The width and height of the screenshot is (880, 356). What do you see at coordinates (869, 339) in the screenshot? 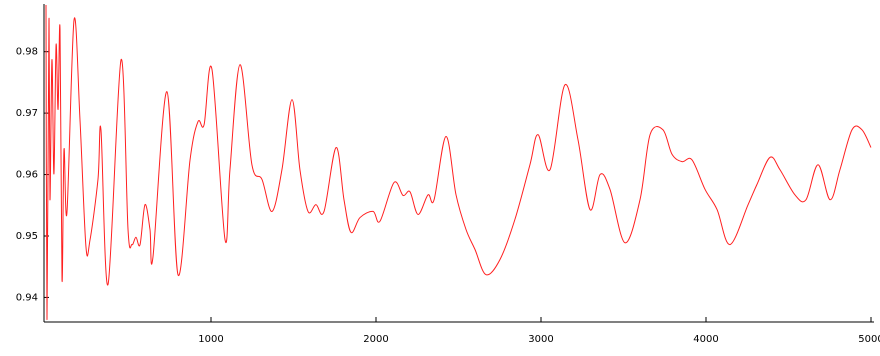
I see `x-tick-label: 5000` at bounding box center [869, 339].